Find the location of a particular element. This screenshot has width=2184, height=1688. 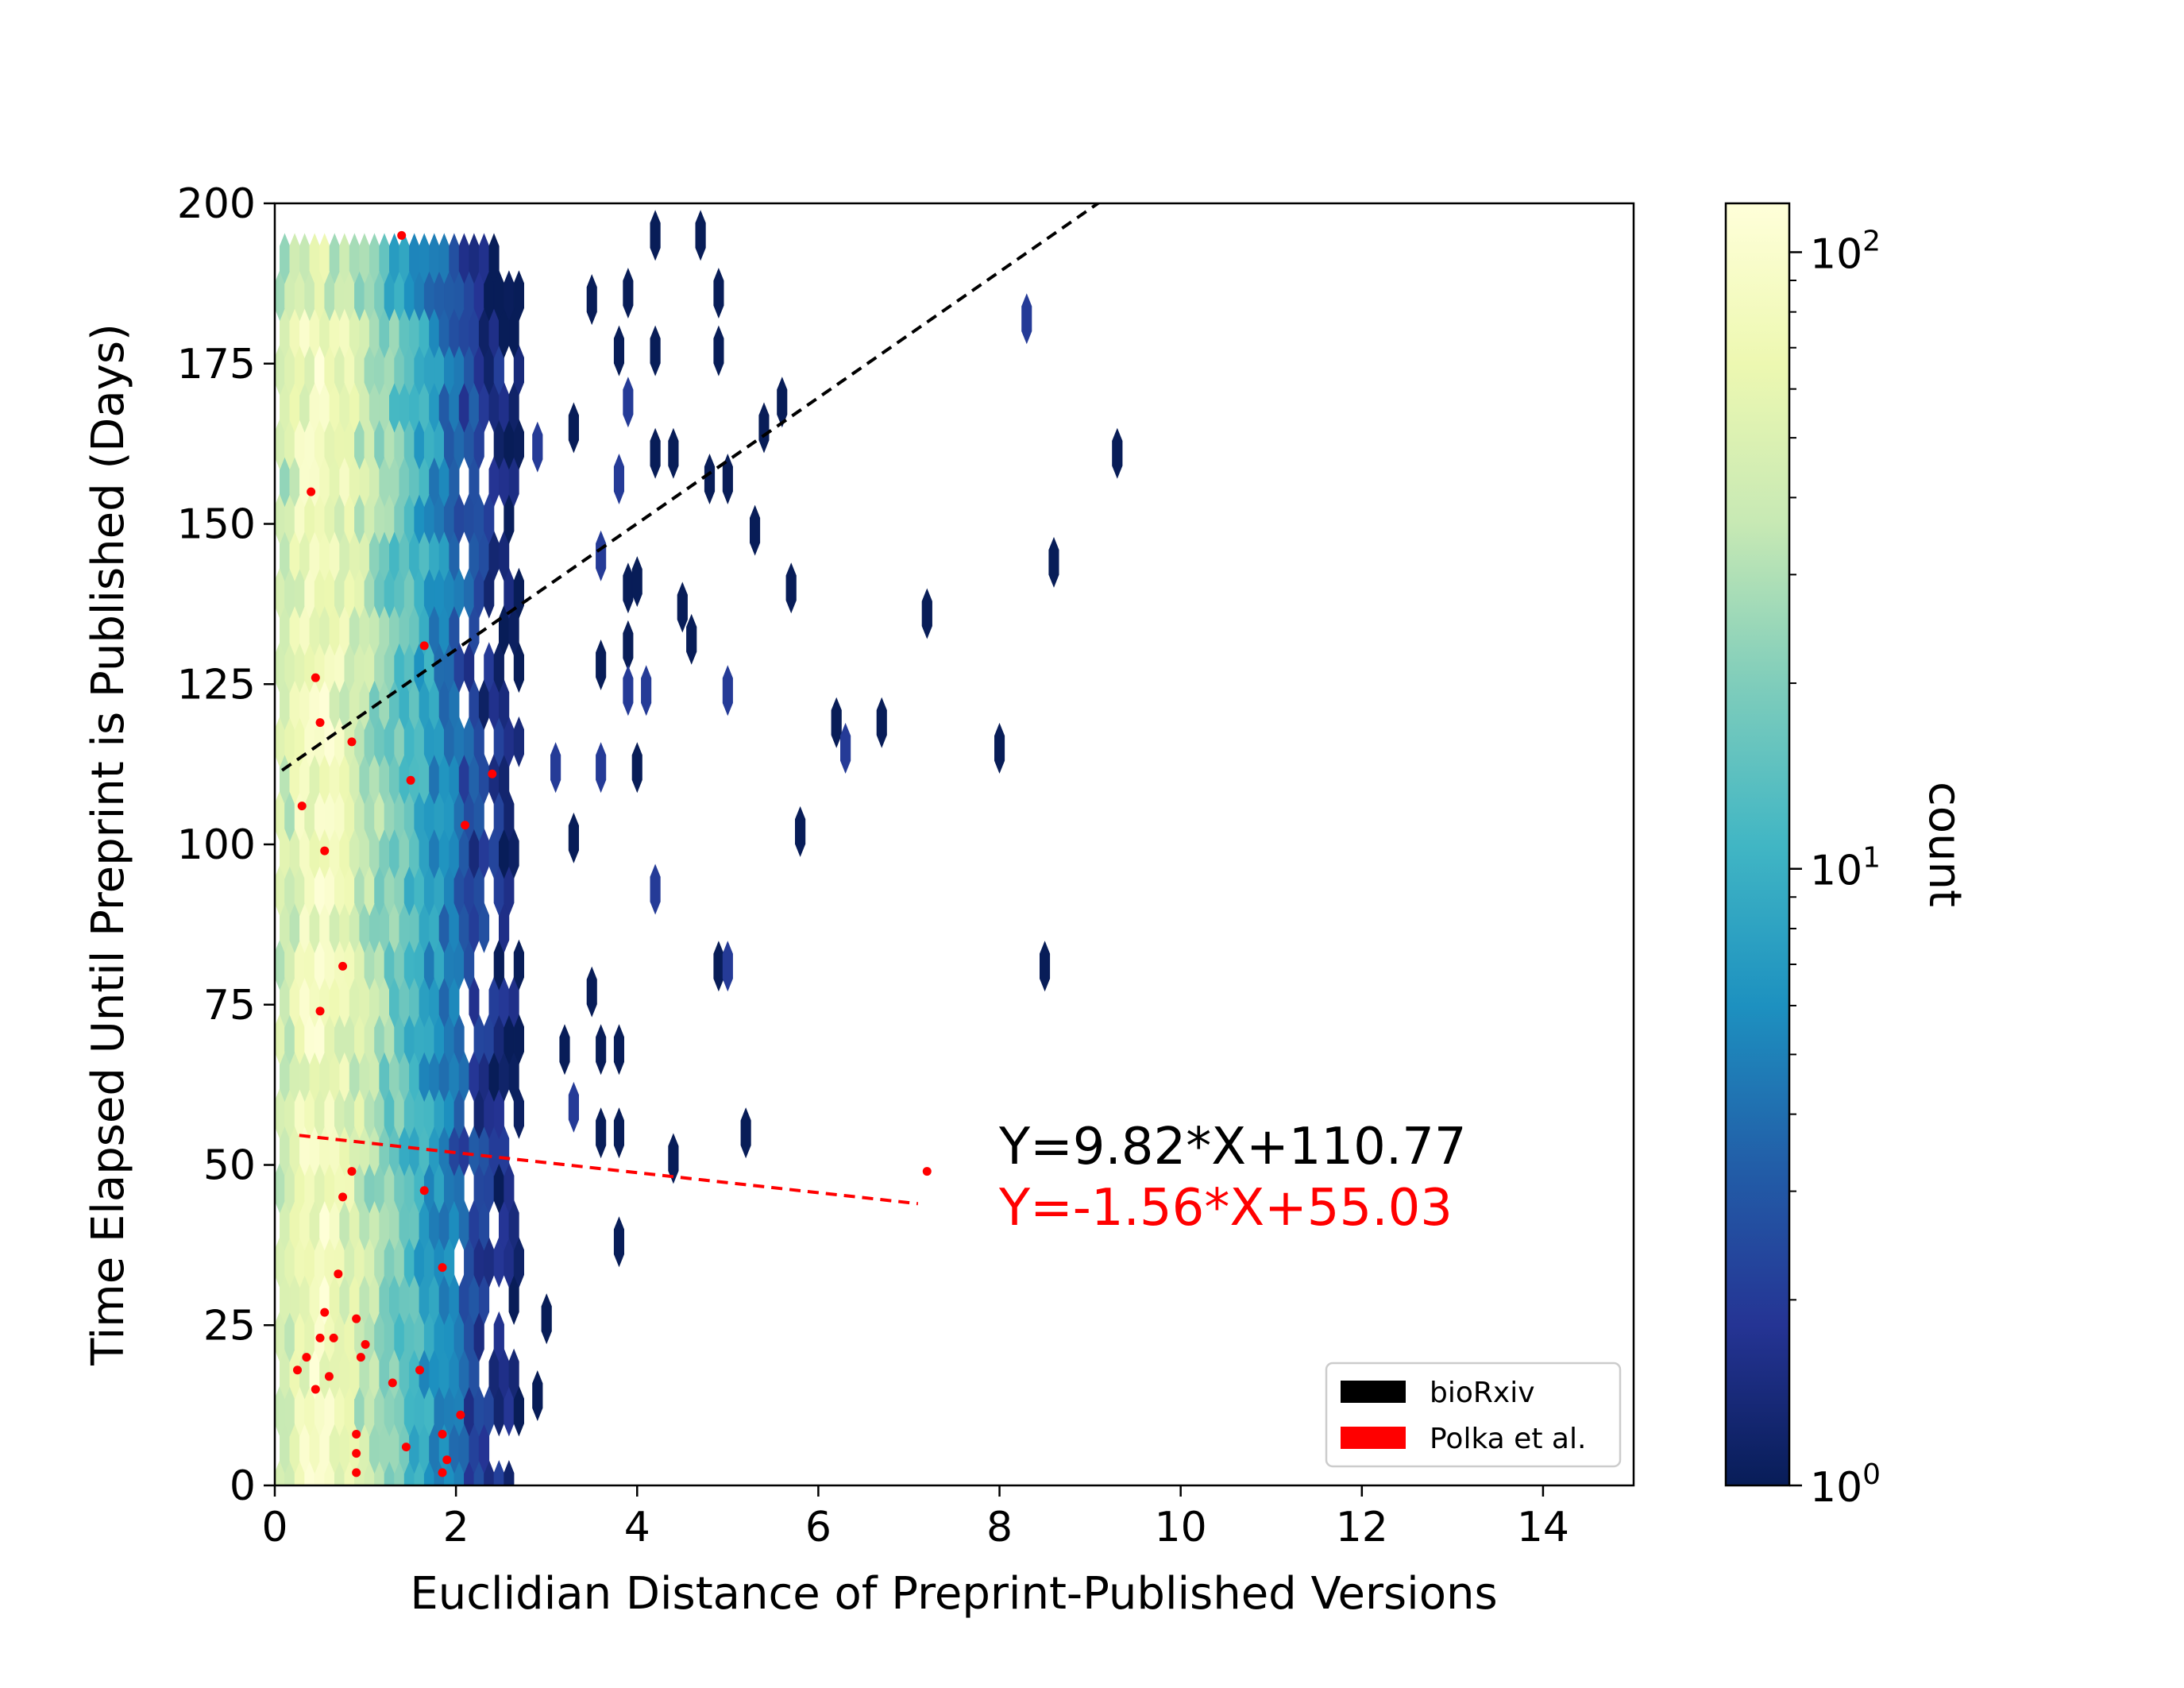

y-tick-label: 175 is located at coordinates (216, 364).